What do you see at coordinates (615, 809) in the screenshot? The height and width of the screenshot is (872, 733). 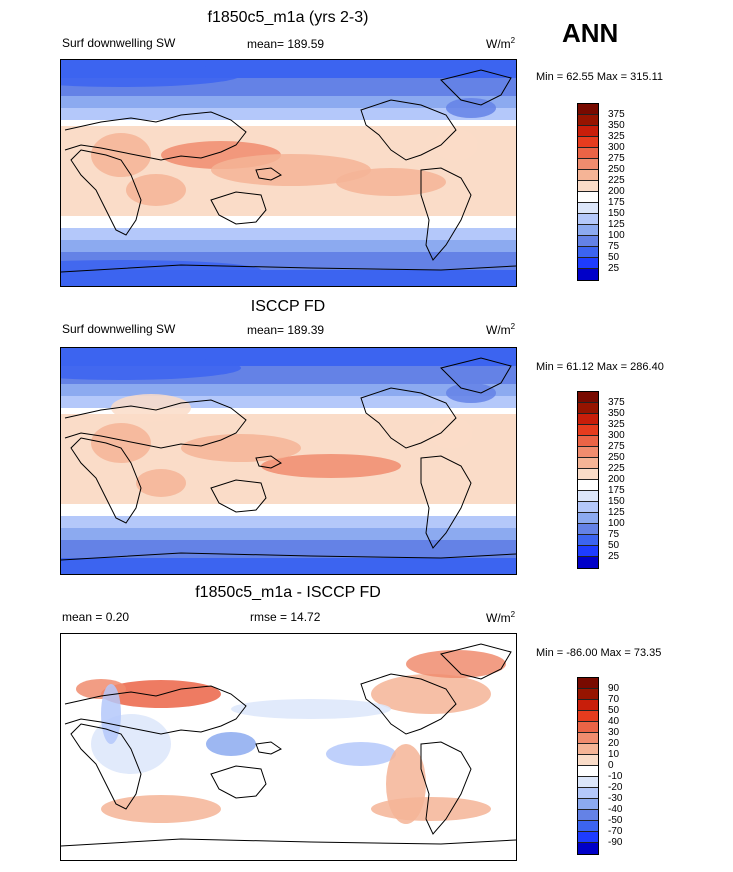 I see `colorbar-tick-label: -40` at bounding box center [615, 809].